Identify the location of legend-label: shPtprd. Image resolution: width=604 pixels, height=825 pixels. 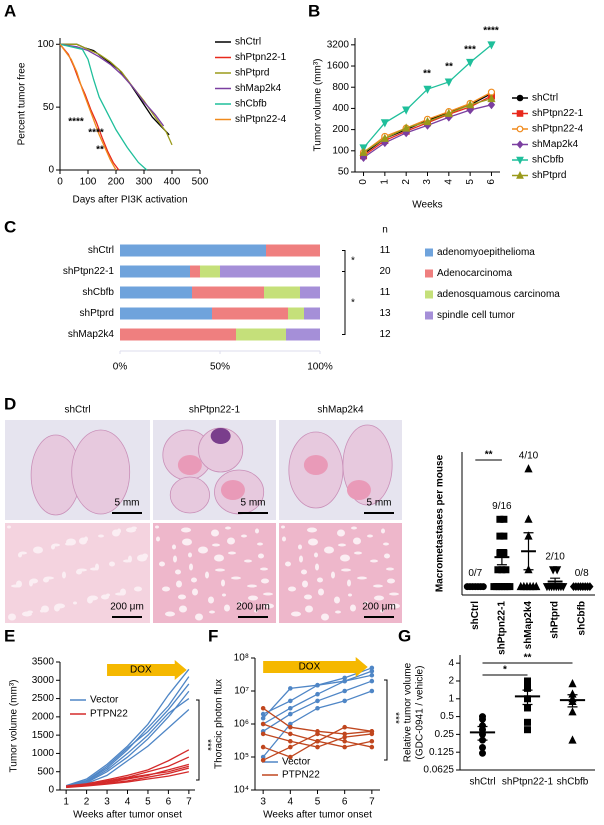
(252, 73).